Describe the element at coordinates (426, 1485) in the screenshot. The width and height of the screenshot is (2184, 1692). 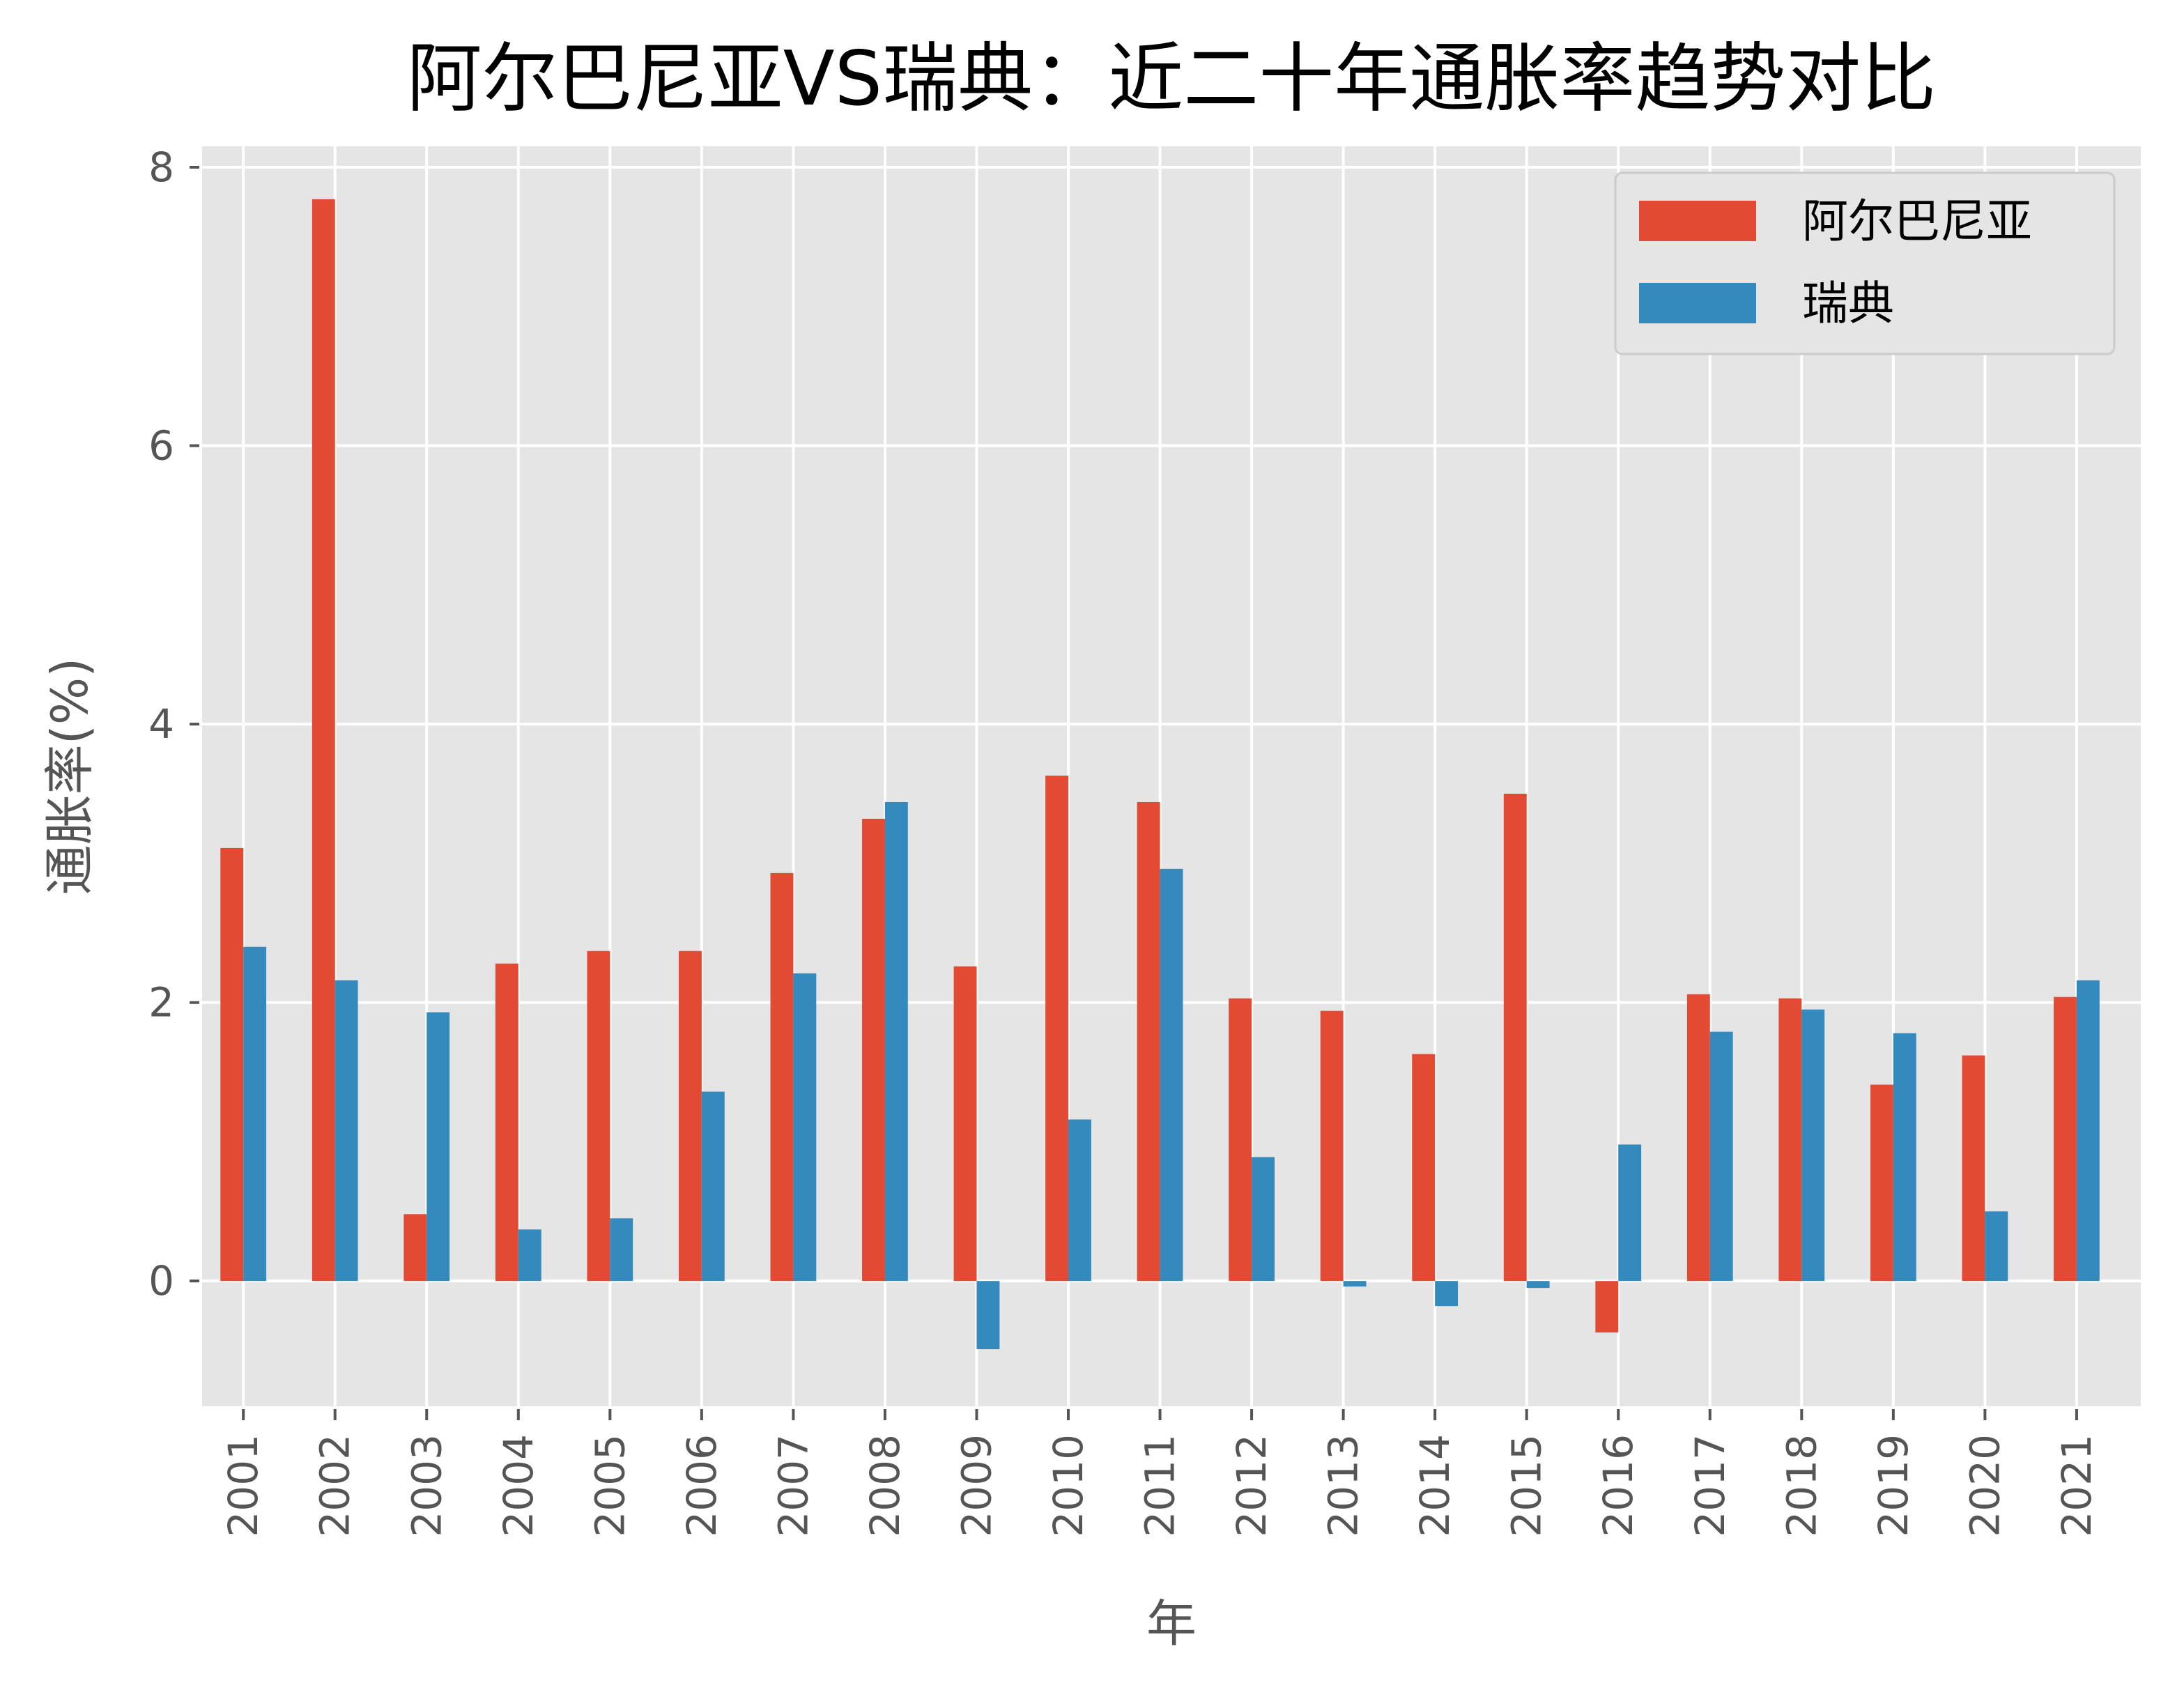
I see `x-tick-label: 2003` at that location.